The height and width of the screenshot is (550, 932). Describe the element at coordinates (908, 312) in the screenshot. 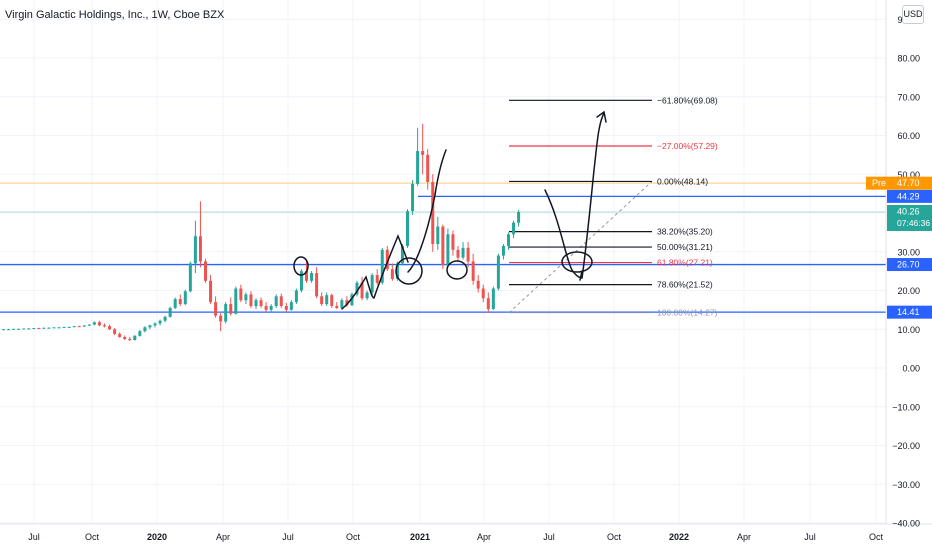

I see `price-tag-label: 14.41` at that location.